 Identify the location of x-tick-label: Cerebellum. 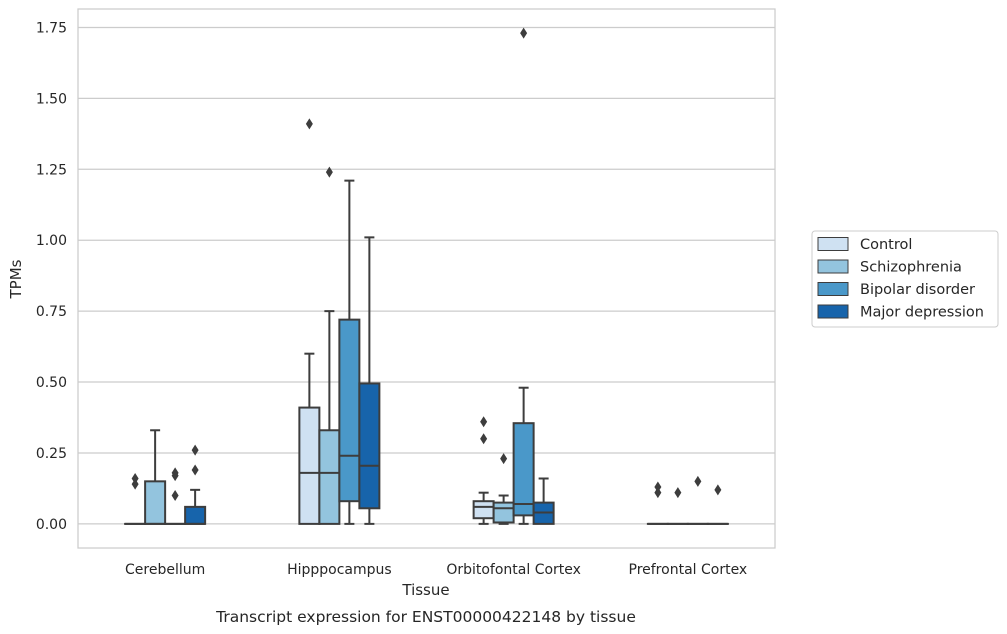
(165, 570).